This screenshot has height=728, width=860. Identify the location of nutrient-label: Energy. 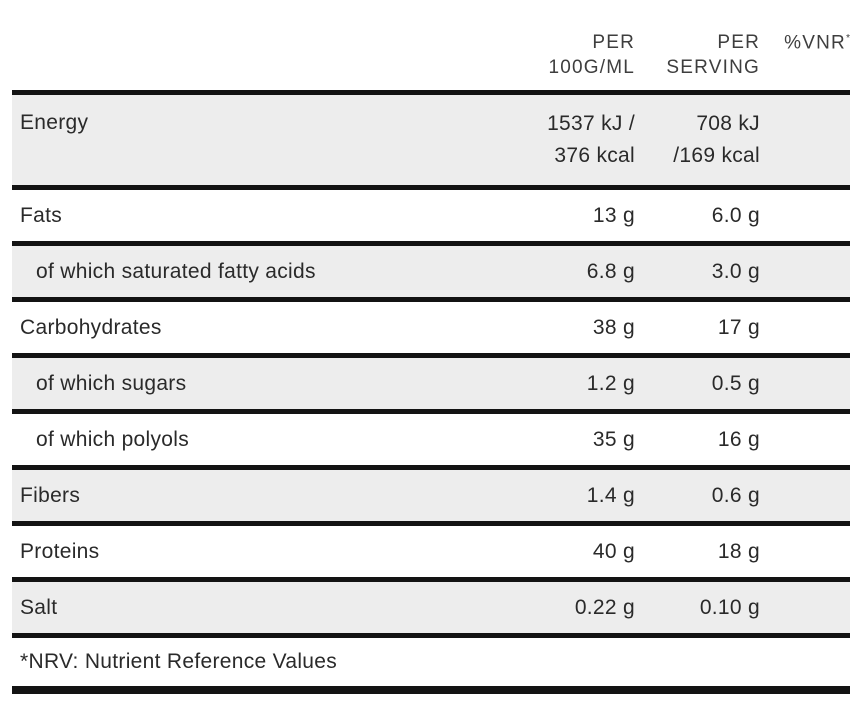
(54, 123).